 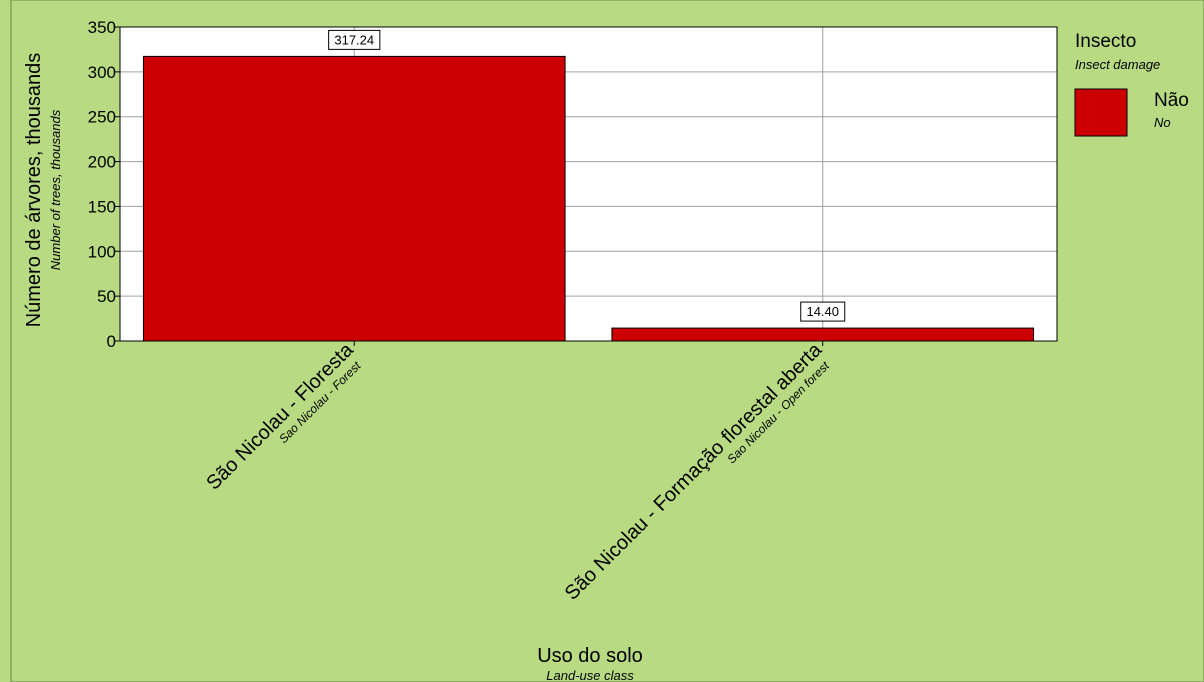 I want to click on y-tick-label: 50, so click(x=106, y=296).